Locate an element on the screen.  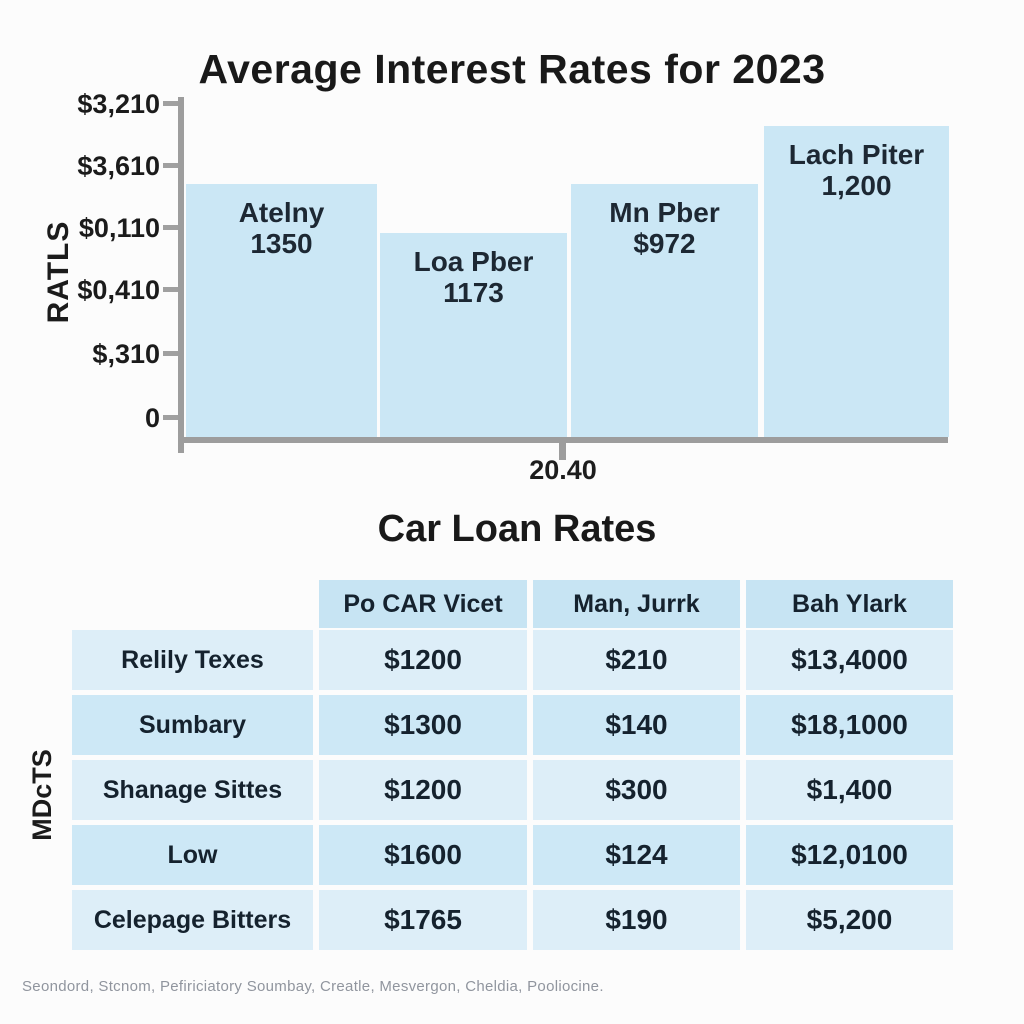
y-tick-label: 0 is located at coordinates (152, 418).